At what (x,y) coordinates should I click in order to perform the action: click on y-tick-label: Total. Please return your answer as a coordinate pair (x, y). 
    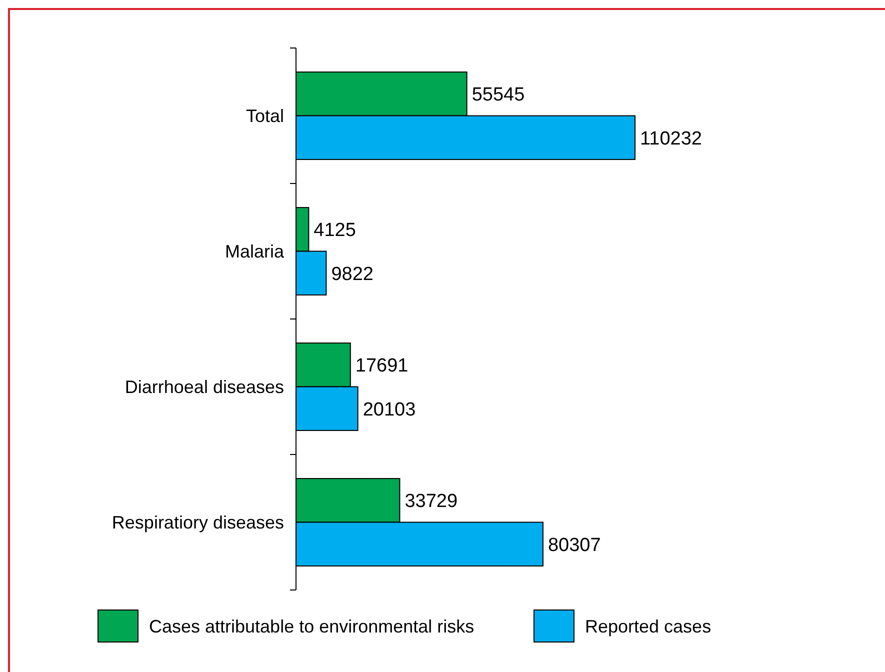
    Looking at the image, I should click on (265, 116).